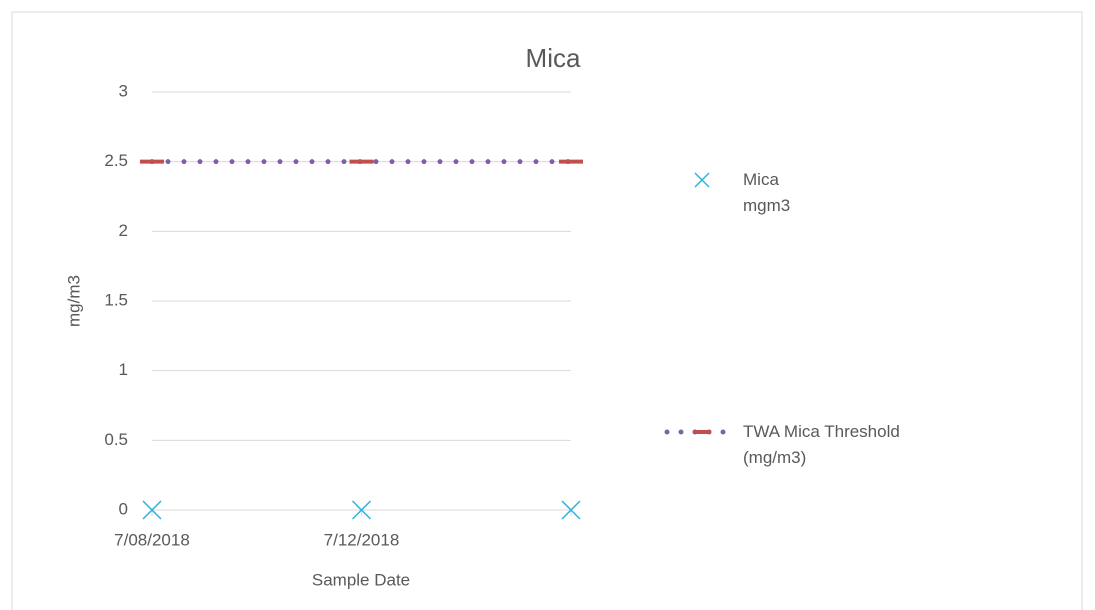  What do you see at coordinates (123, 508) in the screenshot?
I see `y-tick-label: 0` at bounding box center [123, 508].